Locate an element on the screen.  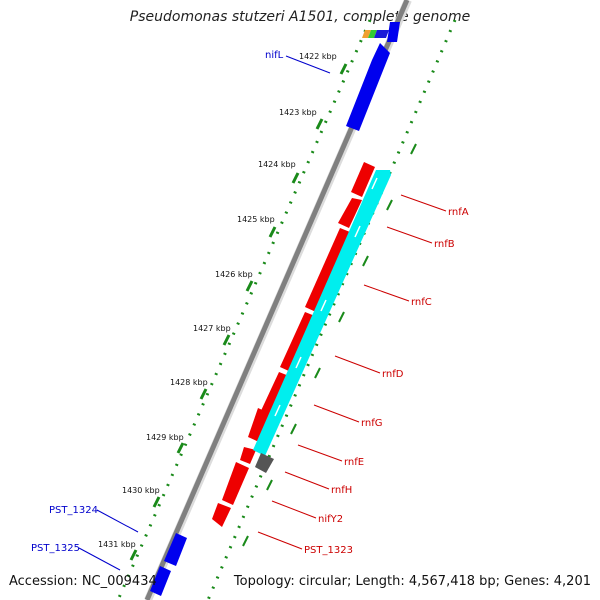
gene-rnfG-body is located at coordinates (274, 396).